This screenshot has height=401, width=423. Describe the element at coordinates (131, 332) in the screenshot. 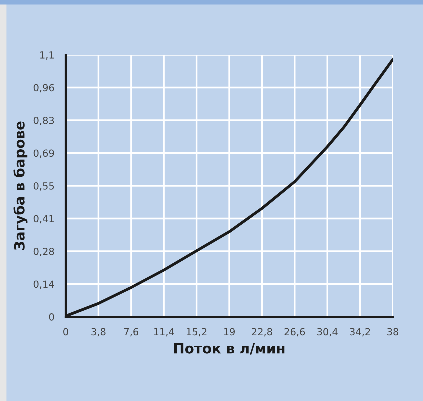

I see `x-tick-label: 7,6` at that location.